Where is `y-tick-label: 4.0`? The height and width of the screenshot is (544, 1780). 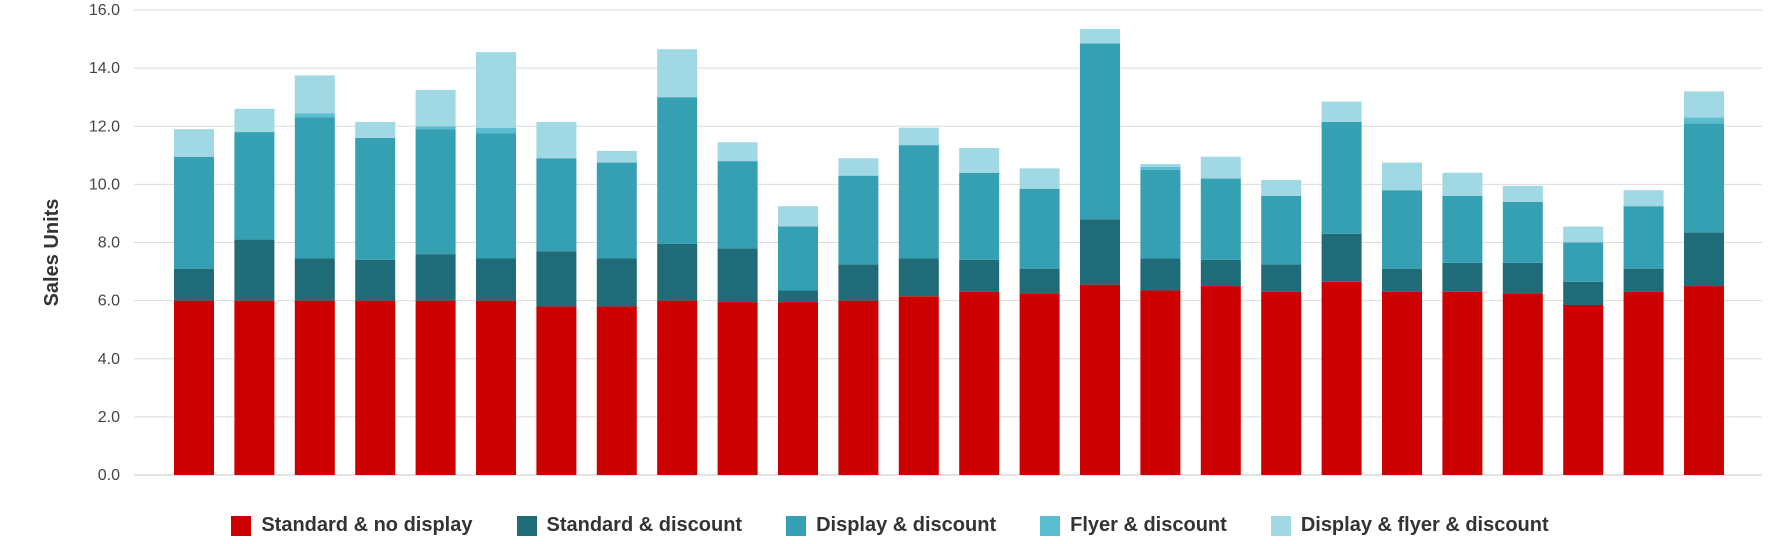 y-tick-label: 4.0 is located at coordinates (109, 359).